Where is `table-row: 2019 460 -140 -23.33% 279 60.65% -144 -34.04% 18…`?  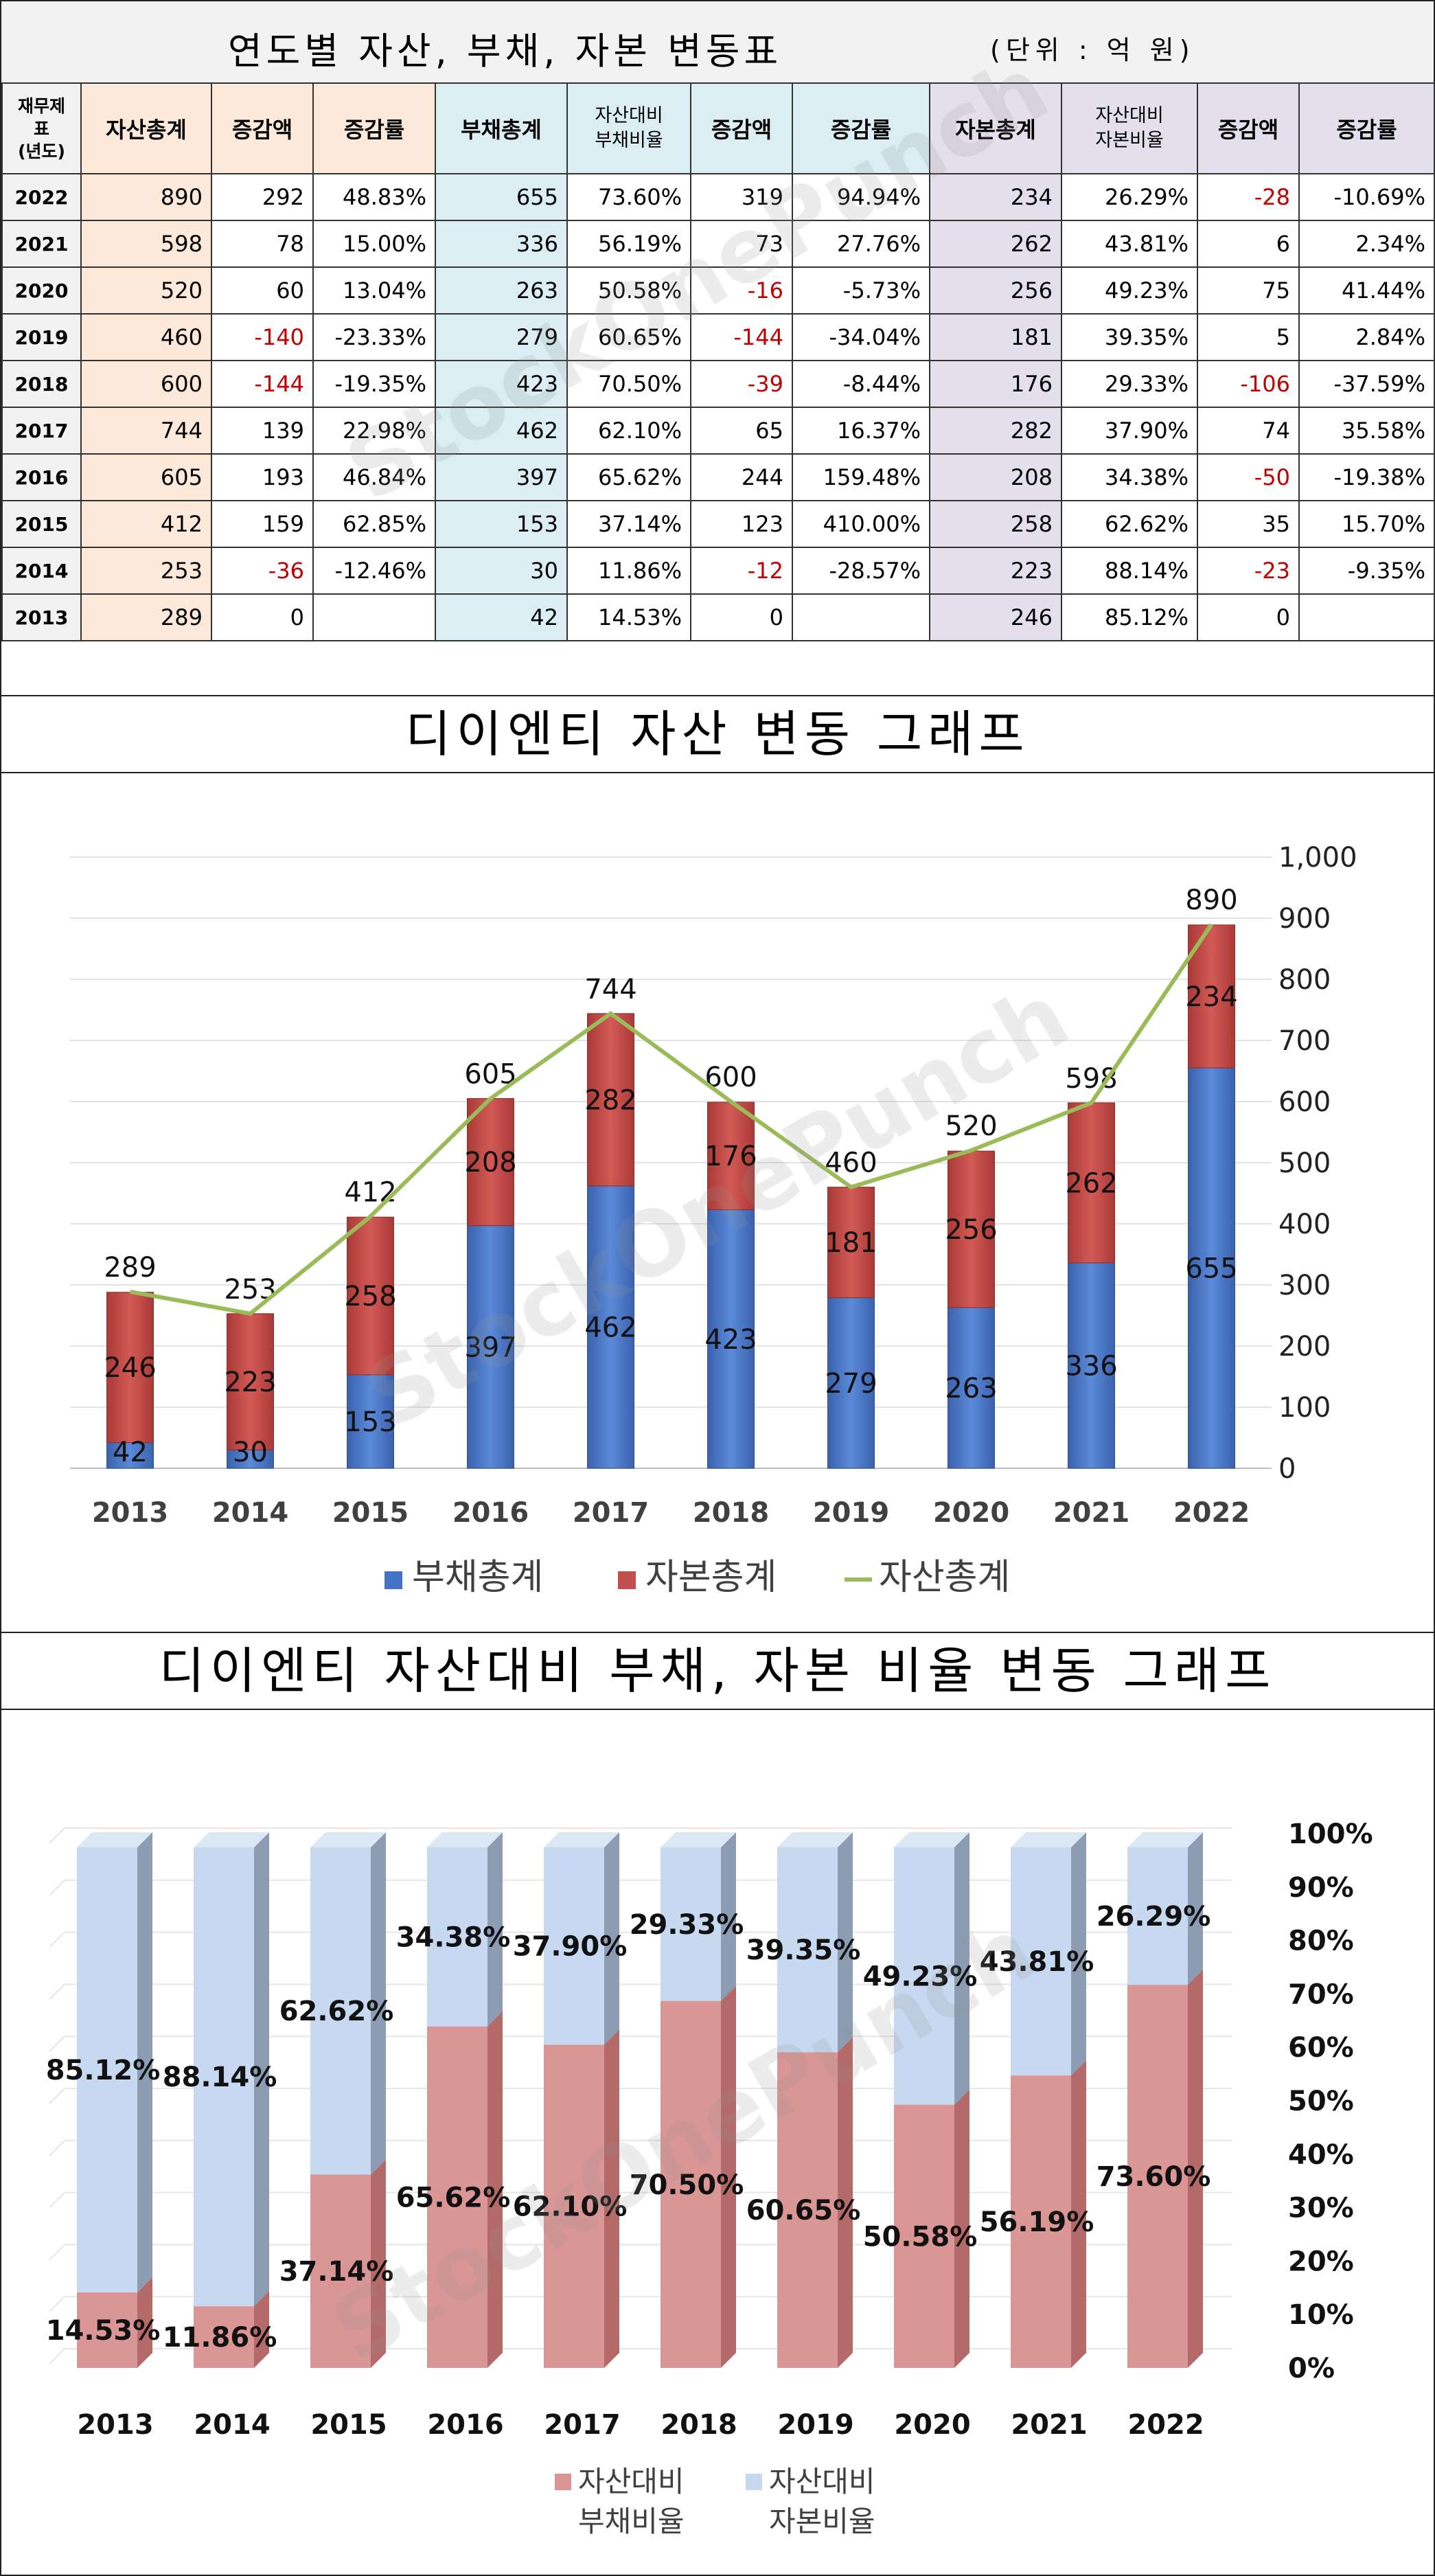
table-row: 2019 460 -140 -23.33% 279 60.65% -144 -34.04% 18… is located at coordinates (718, 337).